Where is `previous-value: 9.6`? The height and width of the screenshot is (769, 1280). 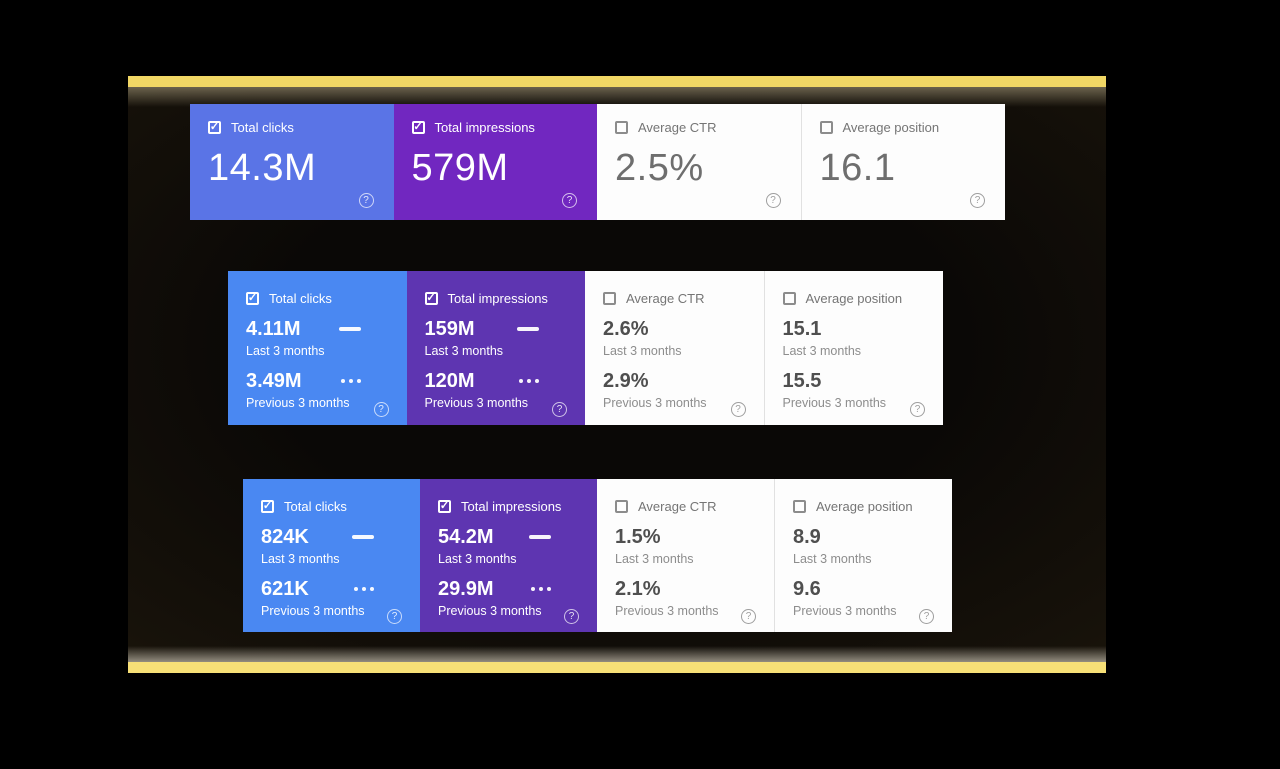
previous-value: 9.6 is located at coordinates (807, 589).